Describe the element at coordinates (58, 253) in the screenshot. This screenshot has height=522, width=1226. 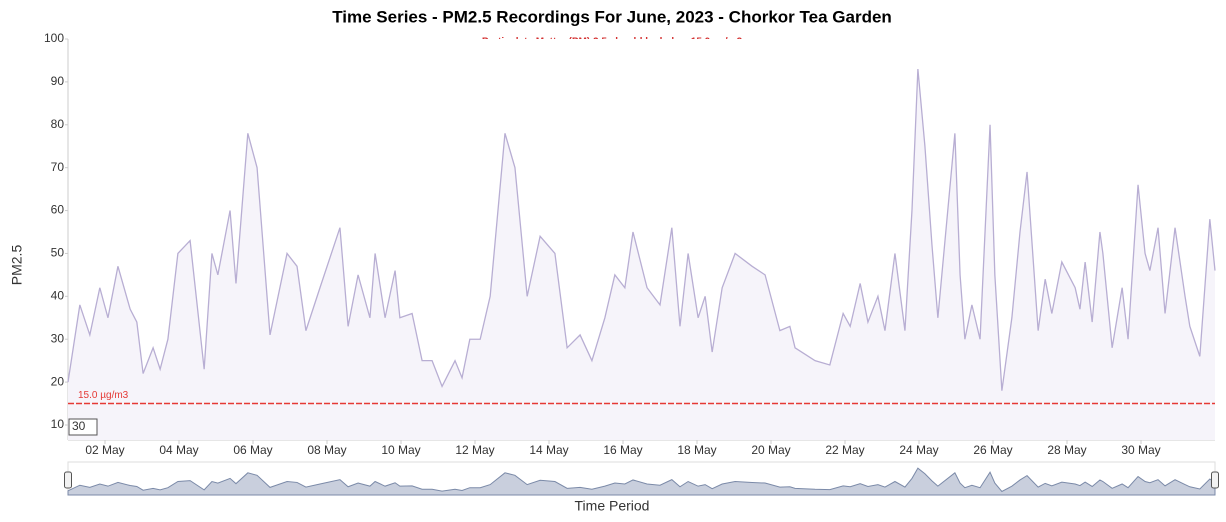
I see `y-tick-label: 50` at that location.